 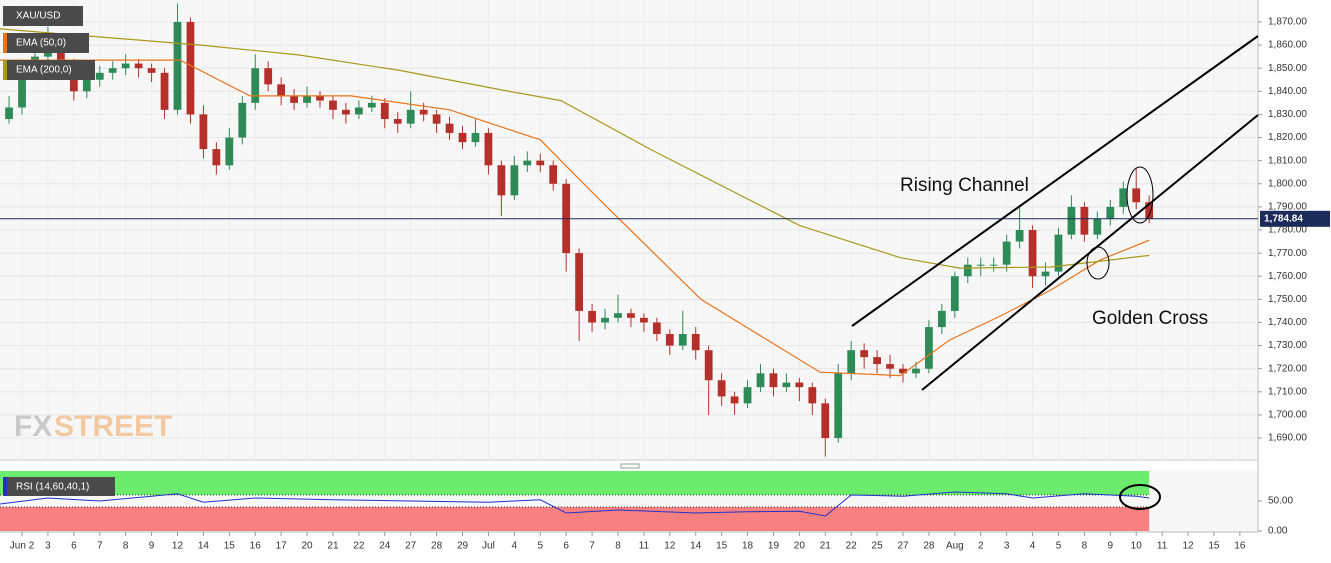 What do you see at coordinates (113, 426) in the screenshot?
I see `watermark: STREET` at bounding box center [113, 426].